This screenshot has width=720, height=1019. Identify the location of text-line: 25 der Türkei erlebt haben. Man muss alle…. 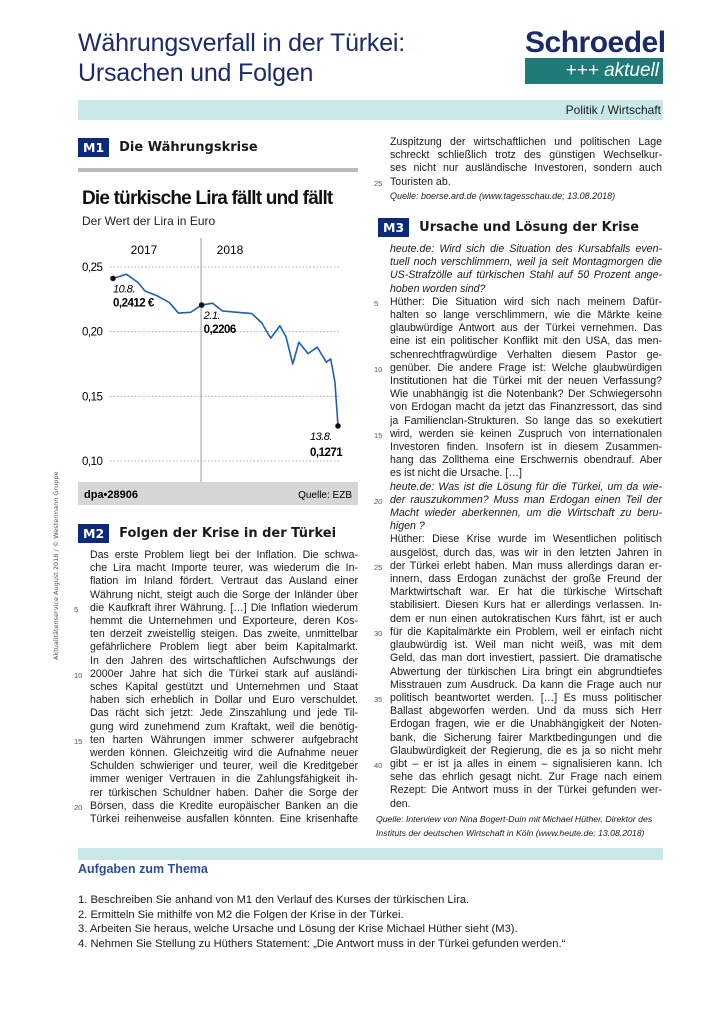
(518, 566).